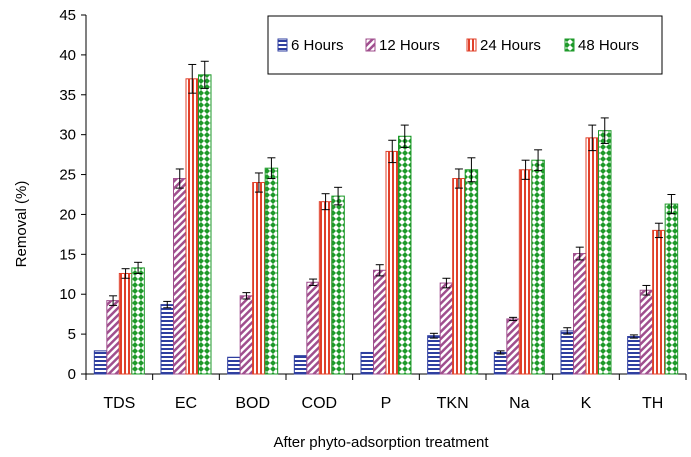 This screenshot has width=691, height=457. What do you see at coordinates (67, 15) in the screenshot?
I see `y-tick-label: 45` at bounding box center [67, 15].